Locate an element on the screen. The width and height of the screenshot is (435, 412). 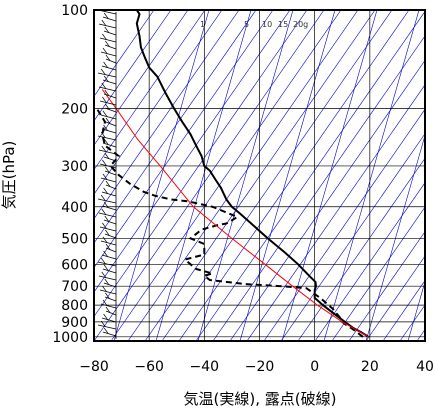
mixing-ratio-line is located at coordinates (416, 310).